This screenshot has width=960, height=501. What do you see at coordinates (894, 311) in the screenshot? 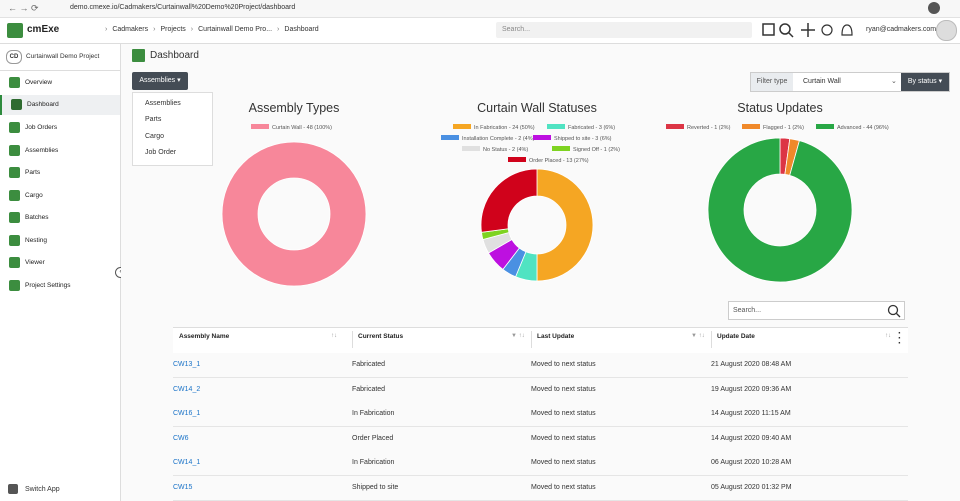
I see `search-icon` at bounding box center [894, 311].